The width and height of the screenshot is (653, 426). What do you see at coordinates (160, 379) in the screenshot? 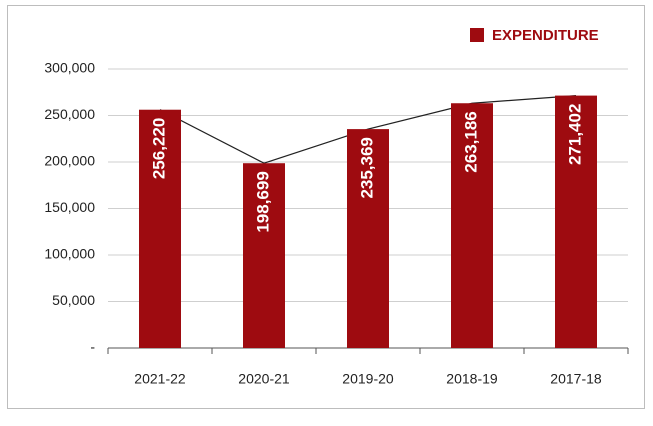
I see `x-tick-label: 2021-22` at bounding box center [160, 379].